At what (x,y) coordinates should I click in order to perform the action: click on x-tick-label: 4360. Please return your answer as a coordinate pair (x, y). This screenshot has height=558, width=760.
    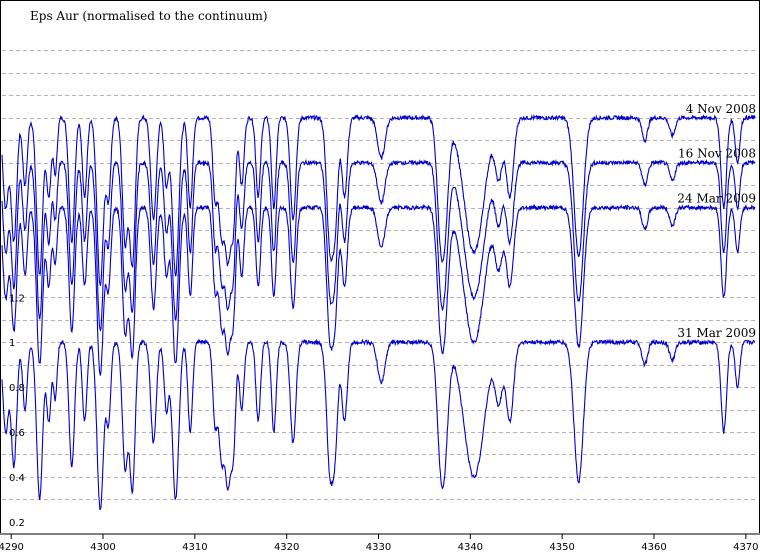
    Looking at the image, I should click on (653, 547).